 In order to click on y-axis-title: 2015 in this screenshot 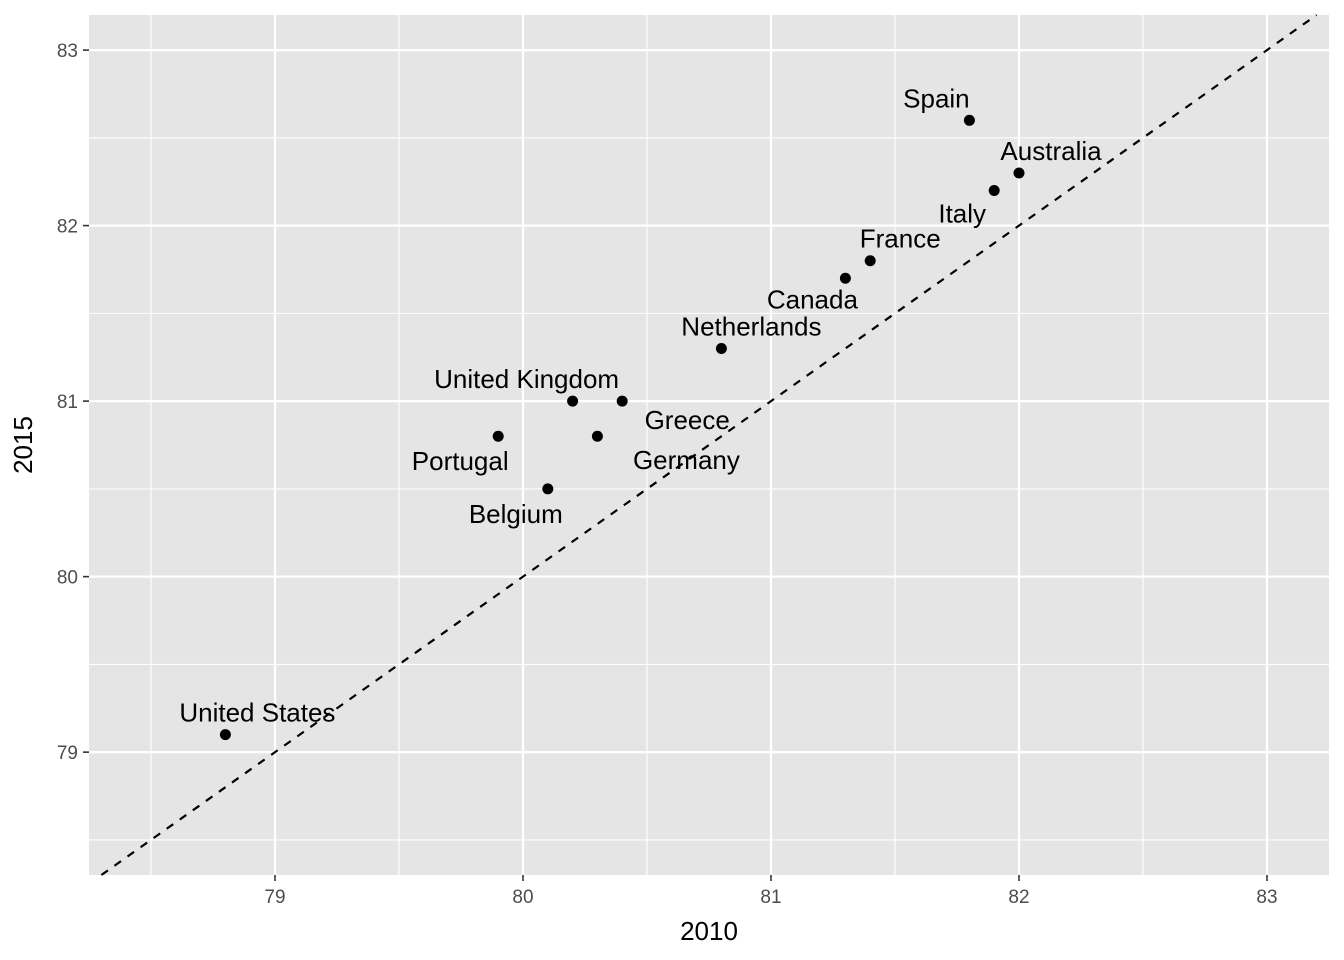, I will do `click(23, 445)`.